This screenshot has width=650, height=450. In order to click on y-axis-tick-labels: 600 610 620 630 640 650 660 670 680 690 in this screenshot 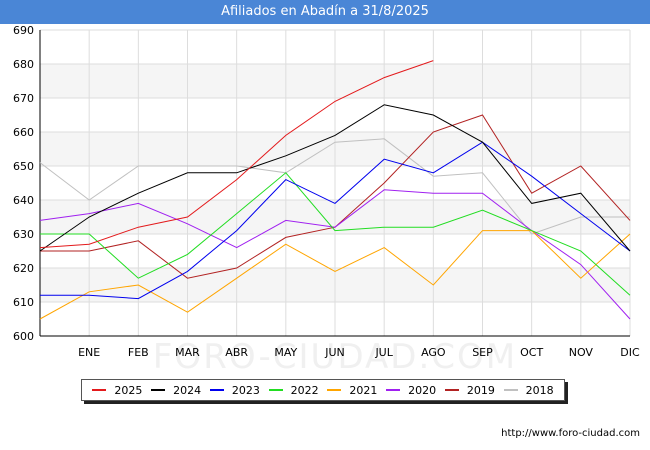, I will do `click(23, 183)`.